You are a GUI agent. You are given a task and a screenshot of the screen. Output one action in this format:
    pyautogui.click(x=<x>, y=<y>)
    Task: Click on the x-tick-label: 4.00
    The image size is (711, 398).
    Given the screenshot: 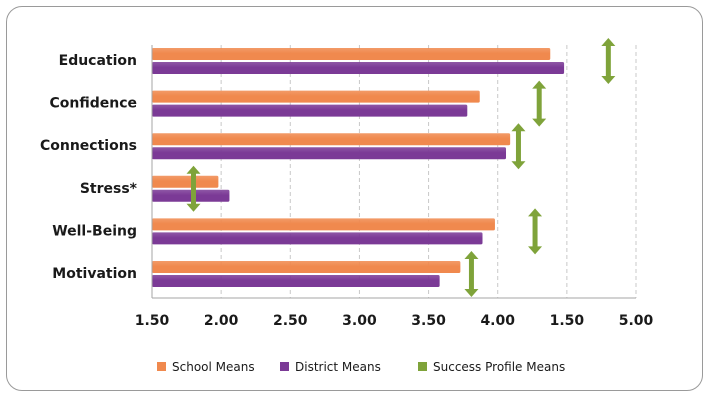 What is the action you would take?
    pyautogui.click(x=497, y=321)
    